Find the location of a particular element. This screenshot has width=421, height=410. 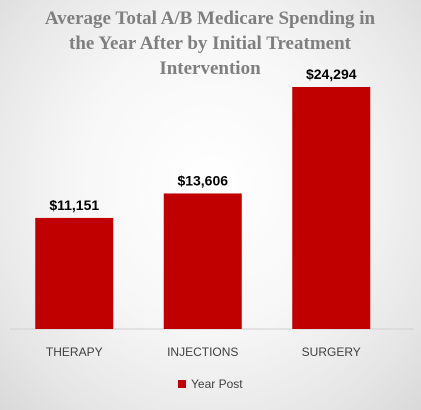

category-label-injections: INJECTIONS is located at coordinates (202, 352).